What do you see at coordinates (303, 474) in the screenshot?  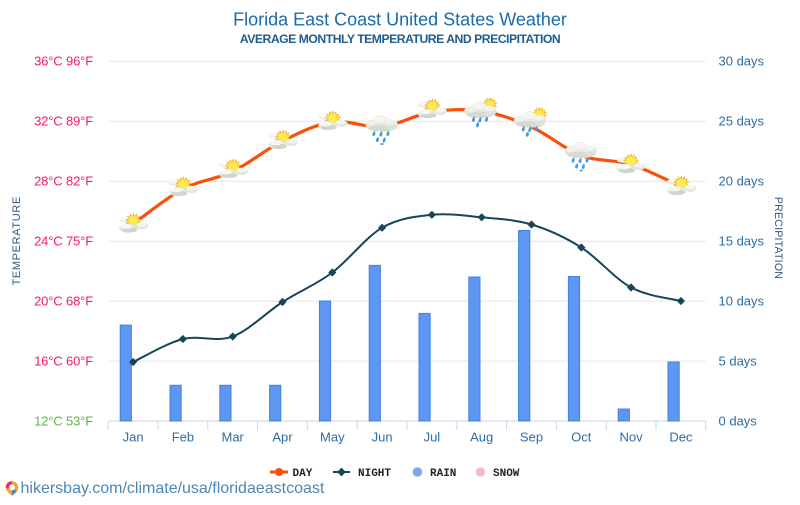 I see `svg-text: DAY` at bounding box center [303, 474].